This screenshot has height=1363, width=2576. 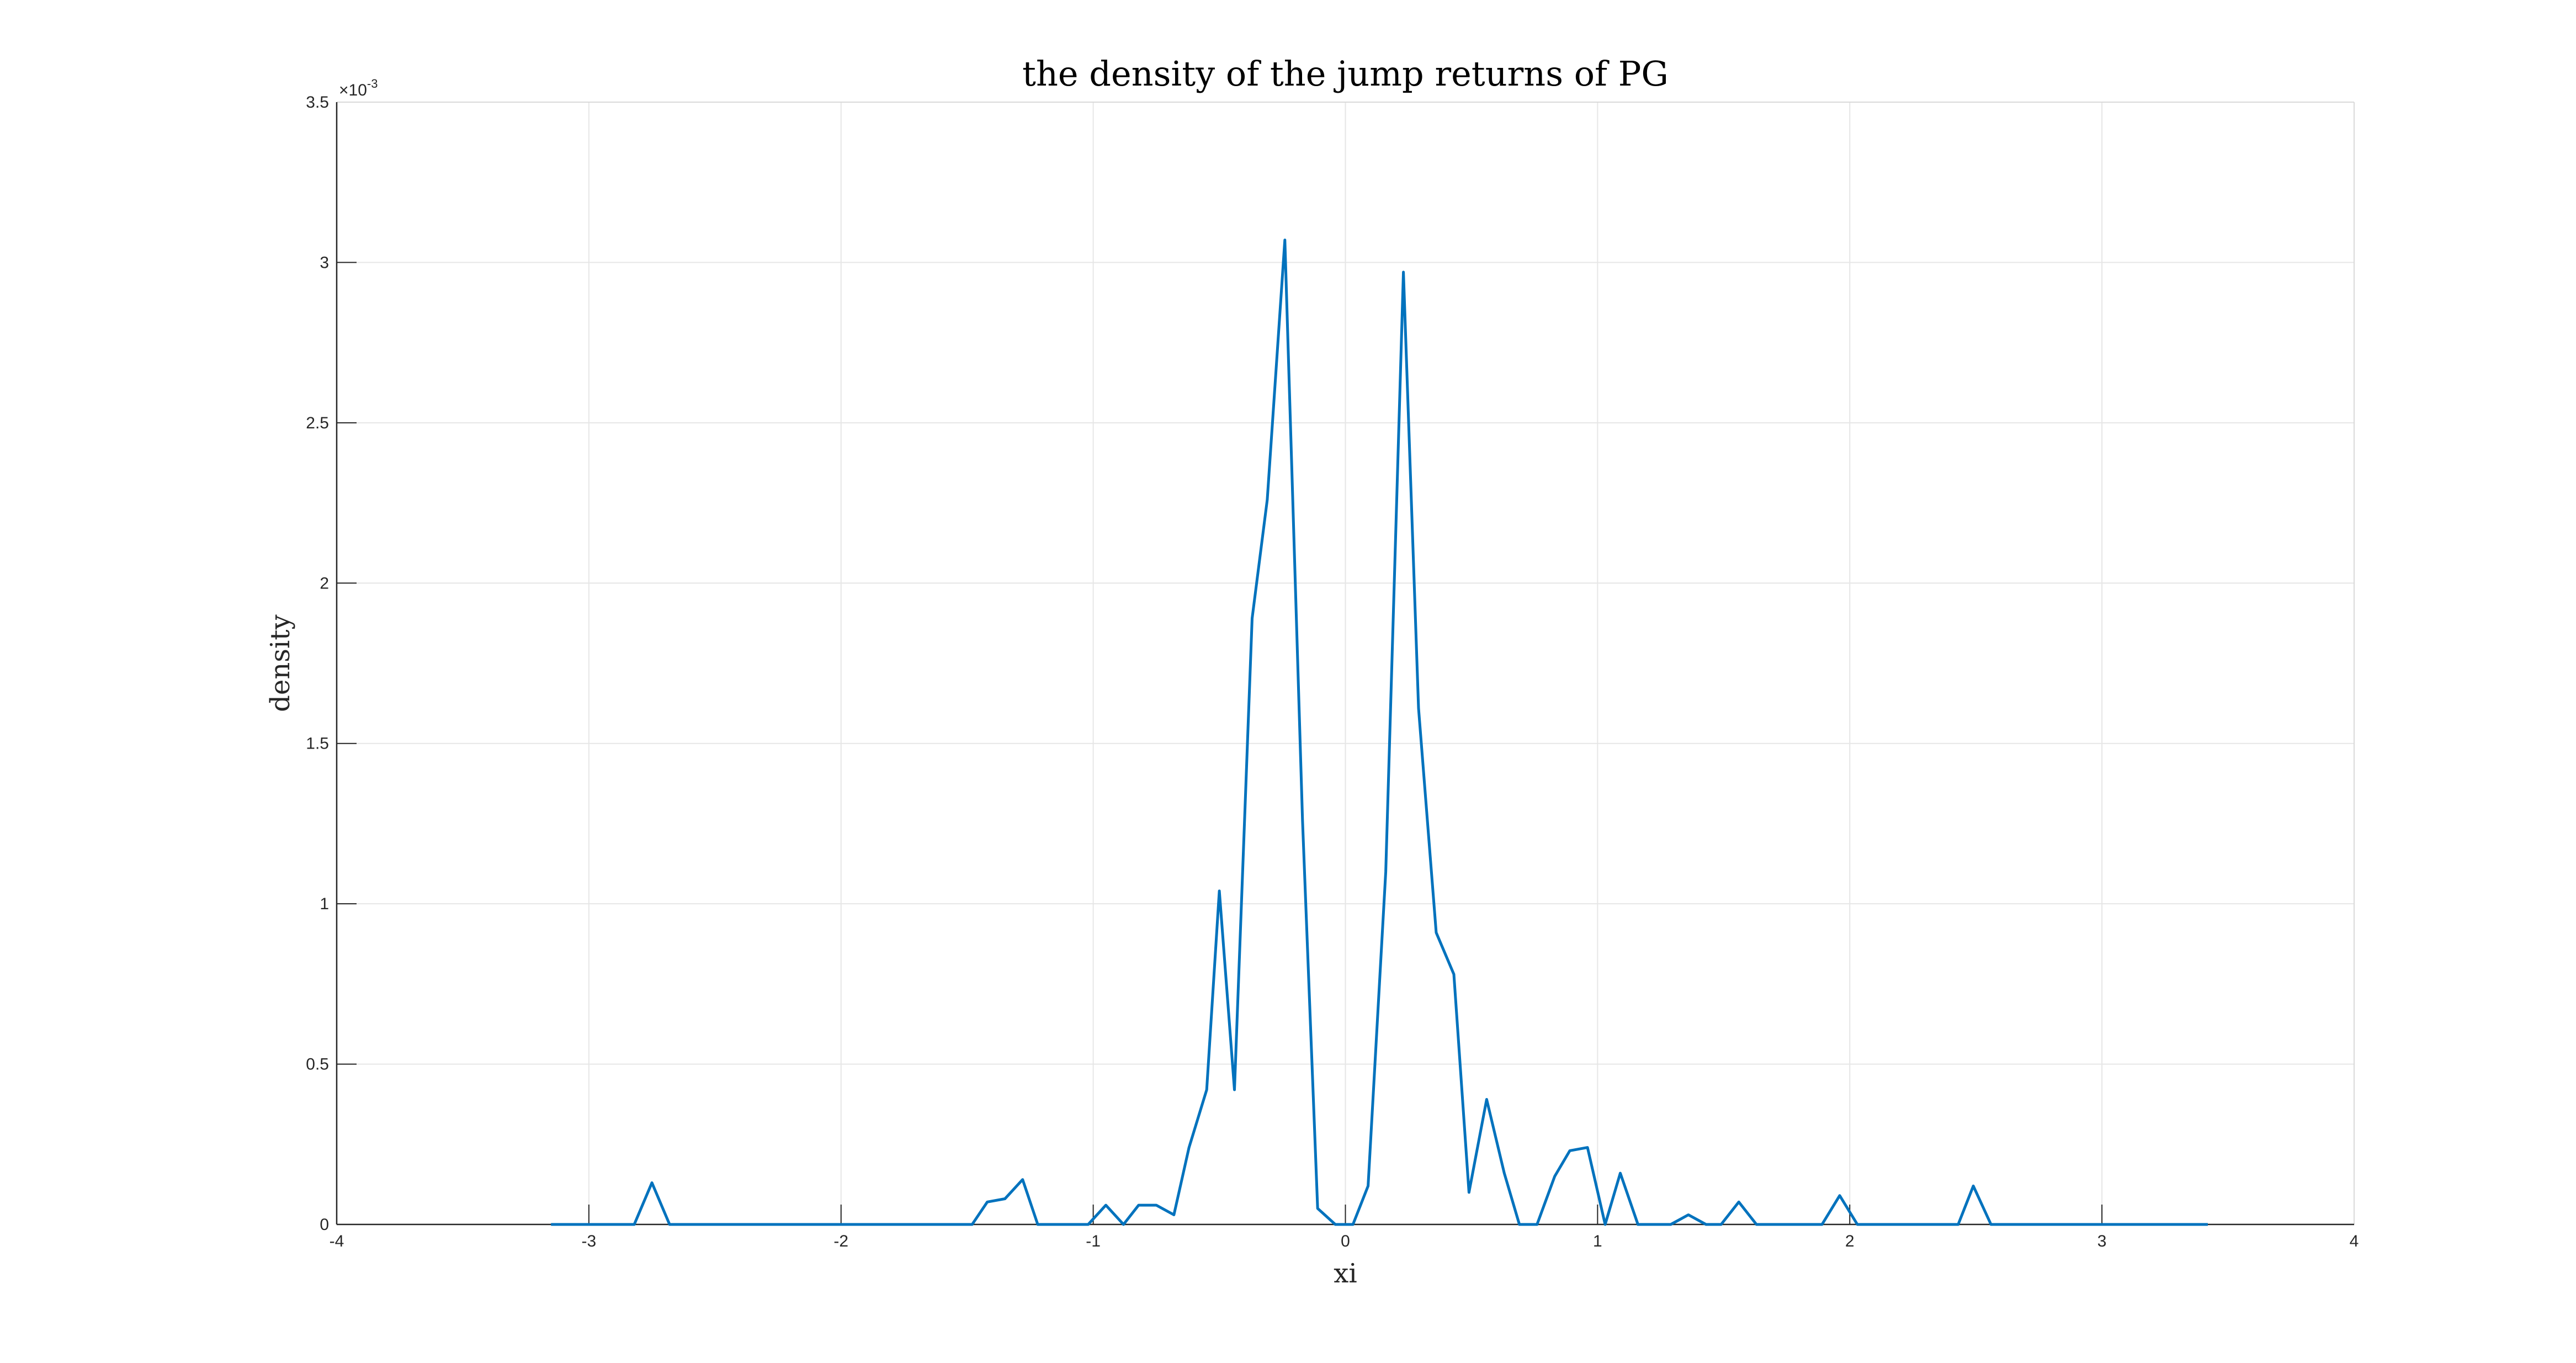 What do you see at coordinates (324, 1225) in the screenshot?
I see `y-tick-label: 0` at bounding box center [324, 1225].